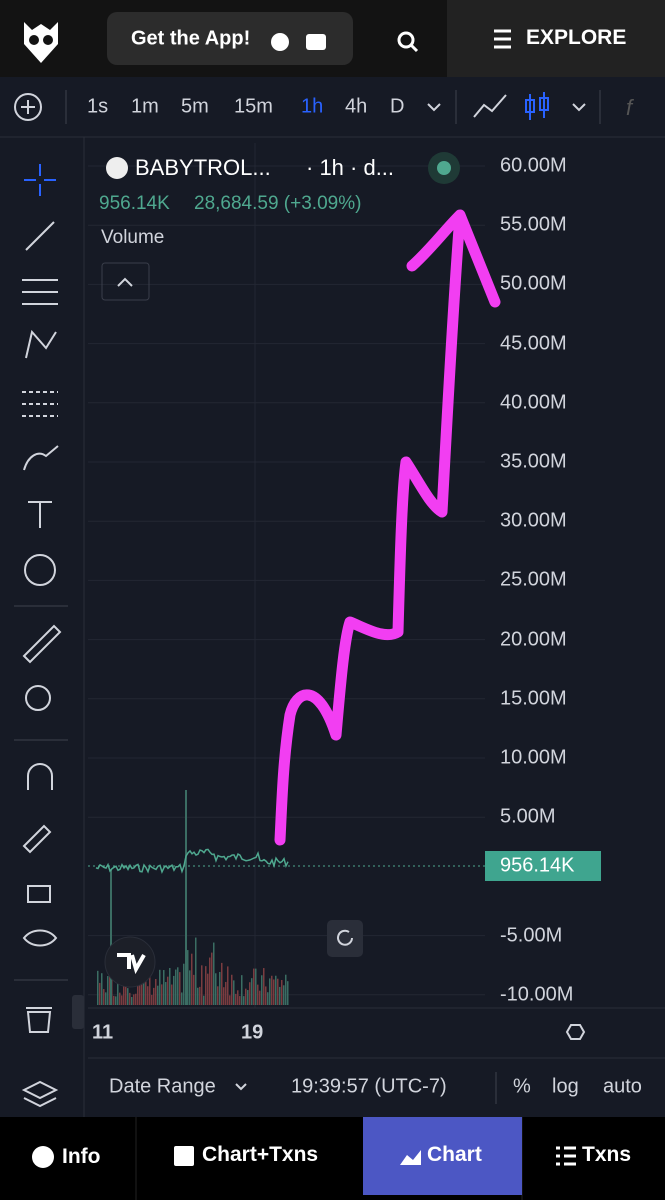 The height and width of the screenshot is (1200, 665). What do you see at coordinates (145, 106) in the screenshot?
I see `interval-button: 1m` at bounding box center [145, 106].